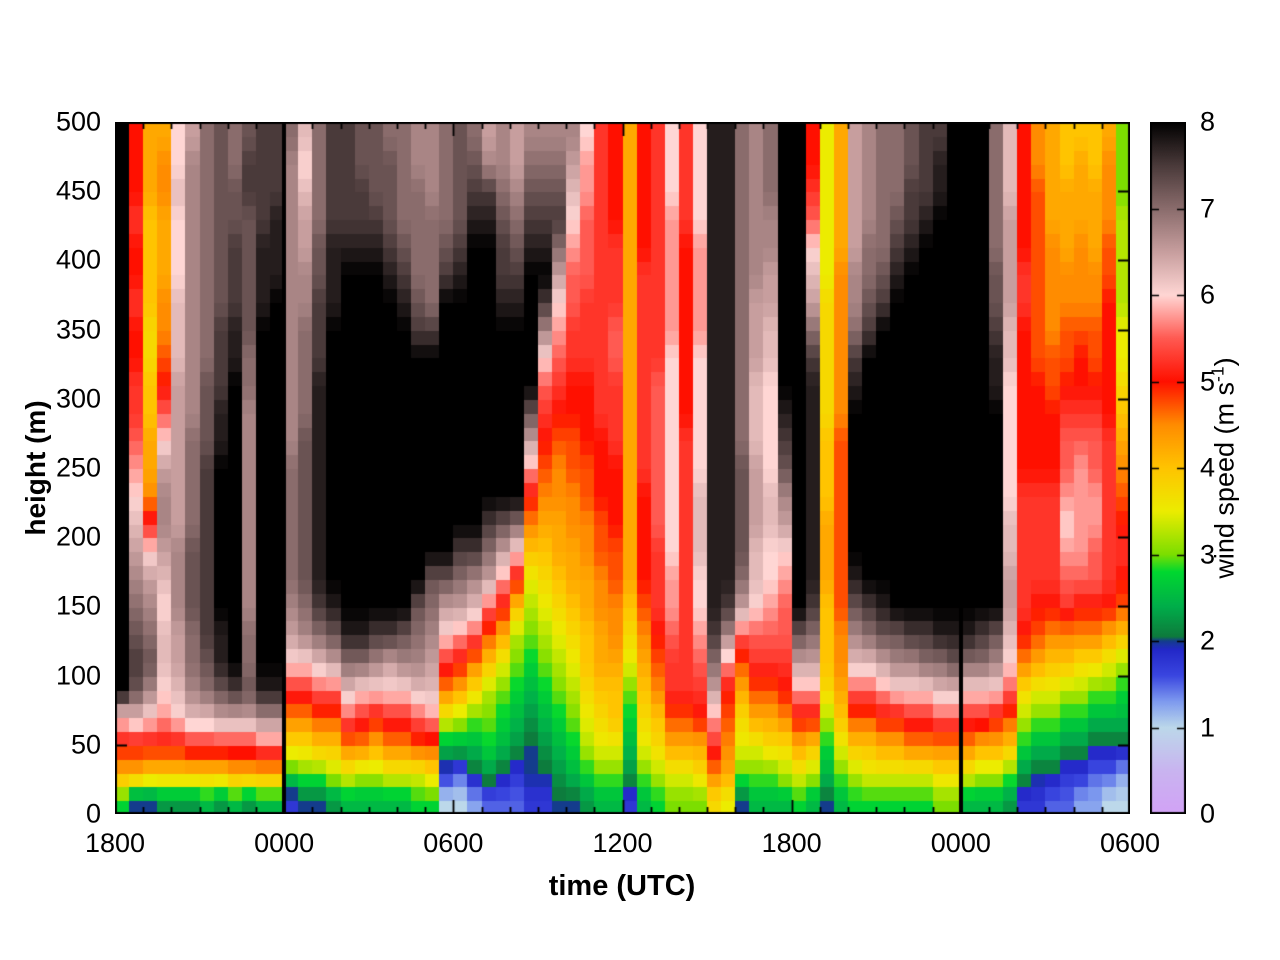 This screenshot has height=960, width=1280. I want to click on colorbar, so click(1168, 468).